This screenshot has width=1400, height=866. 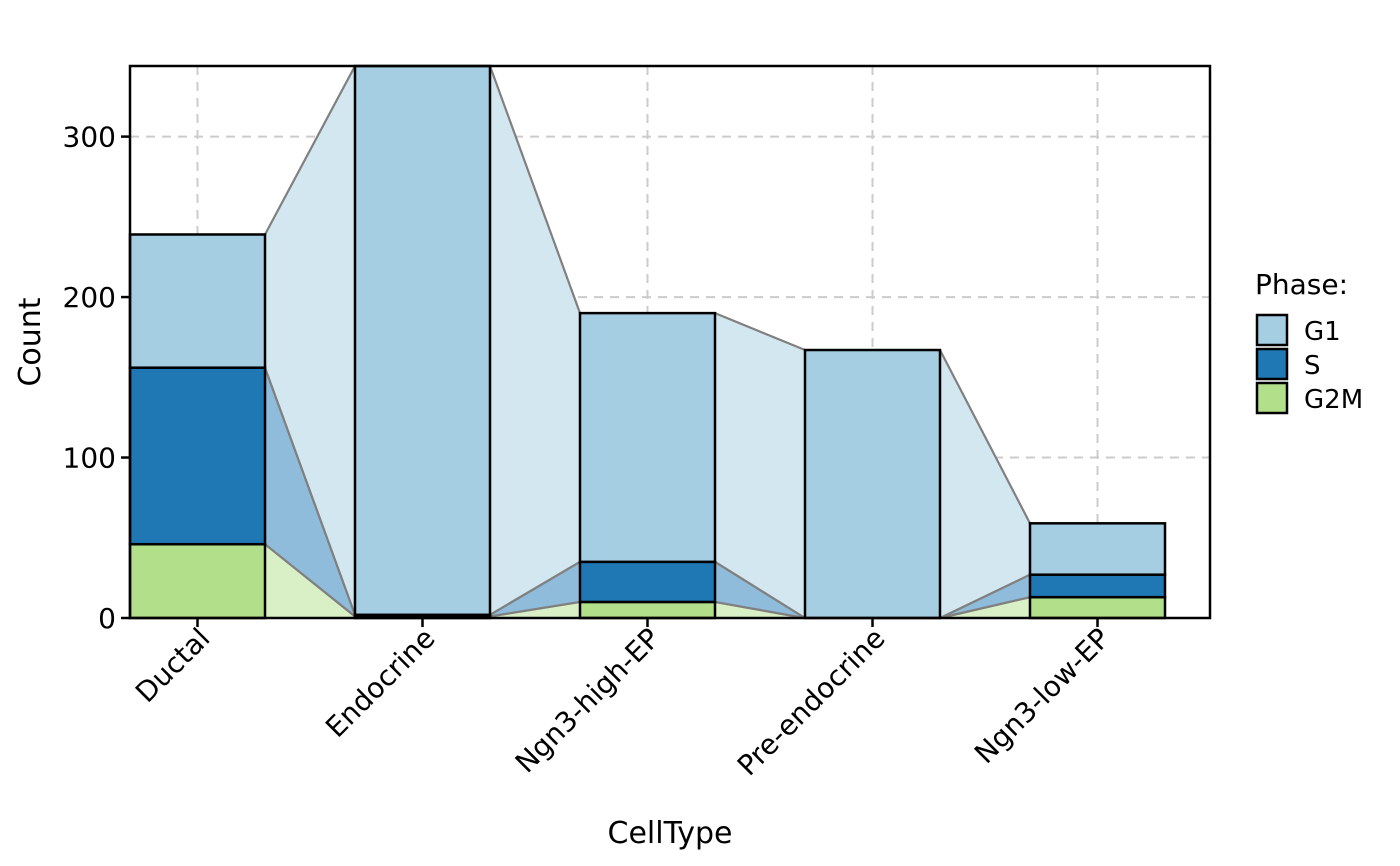 What do you see at coordinates (89, 458) in the screenshot?
I see `y-tick-label-100: 100` at bounding box center [89, 458].